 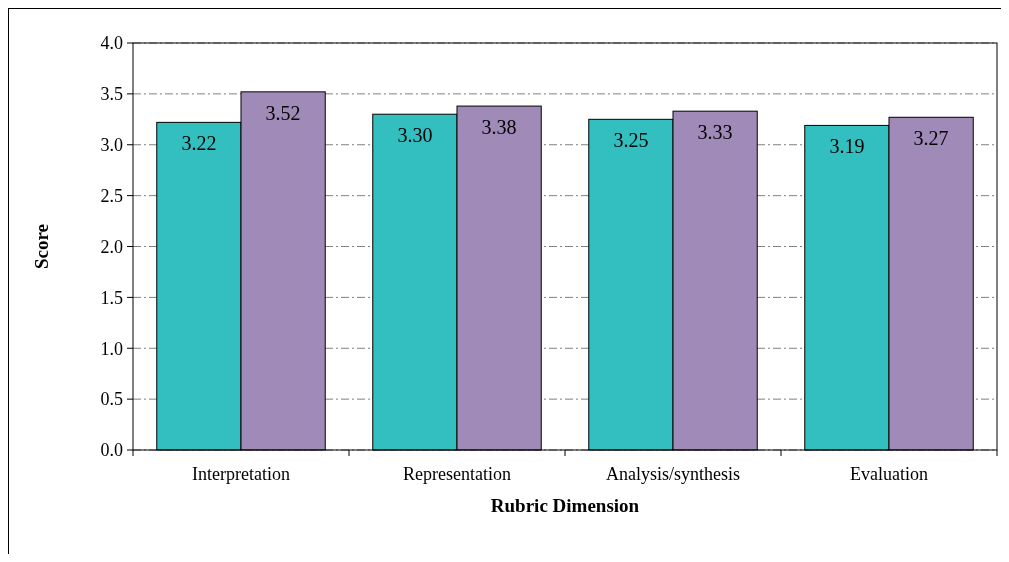 I want to click on y-tick-label: 2.0, so click(x=111, y=246).